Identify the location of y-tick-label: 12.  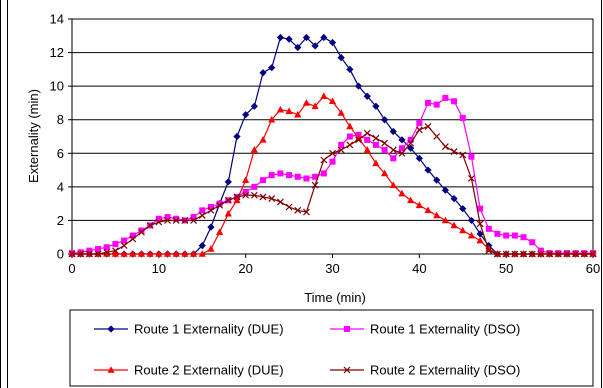
(57, 52).